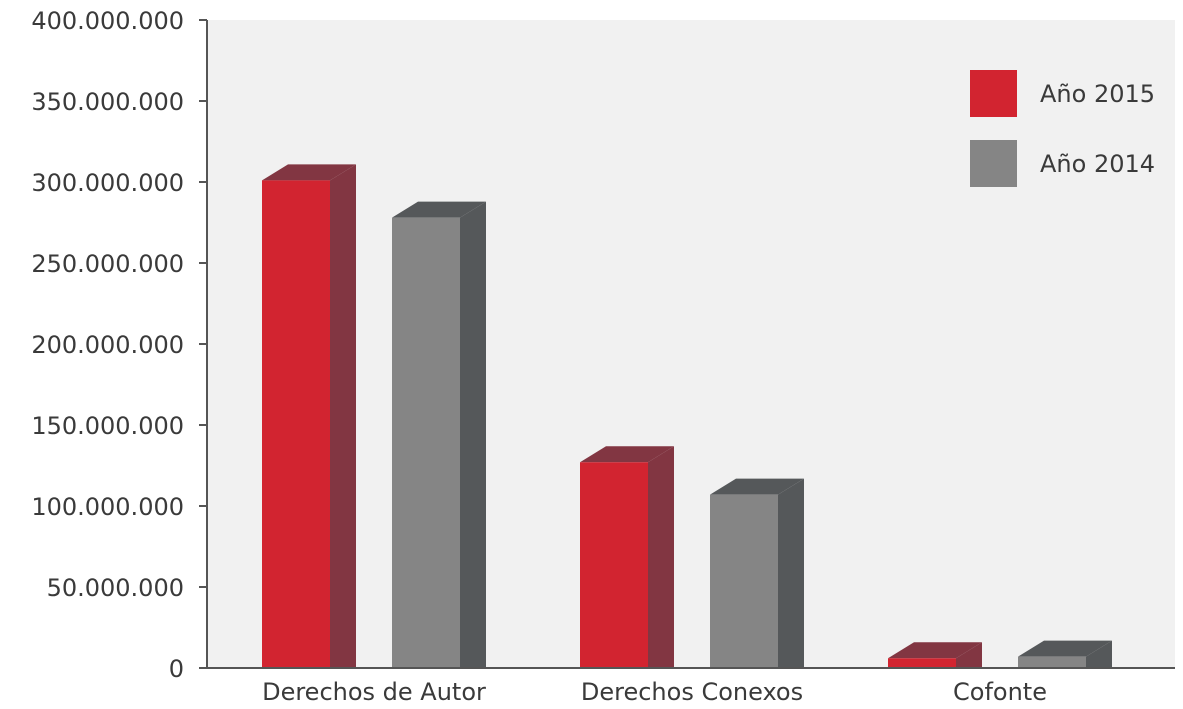 The width and height of the screenshot is (1183, 709). What do you see at coordinates (107, 21) in the screenshot?
I see `y-tick-label: 400.000.000` at bounding box center [107, 21].